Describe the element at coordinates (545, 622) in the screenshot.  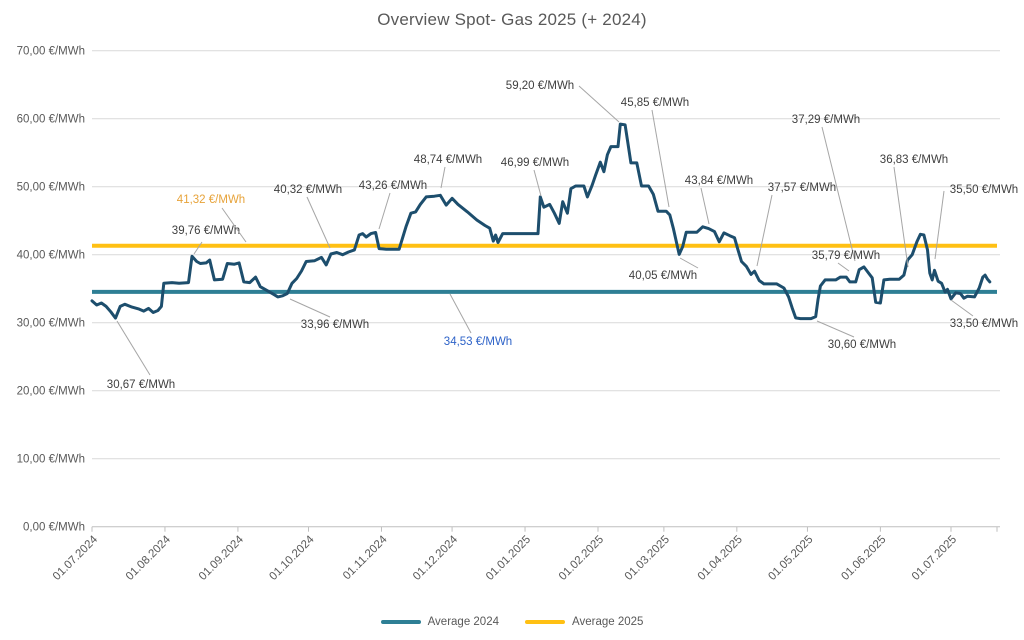
I see `average-2025-swatch` at that location.